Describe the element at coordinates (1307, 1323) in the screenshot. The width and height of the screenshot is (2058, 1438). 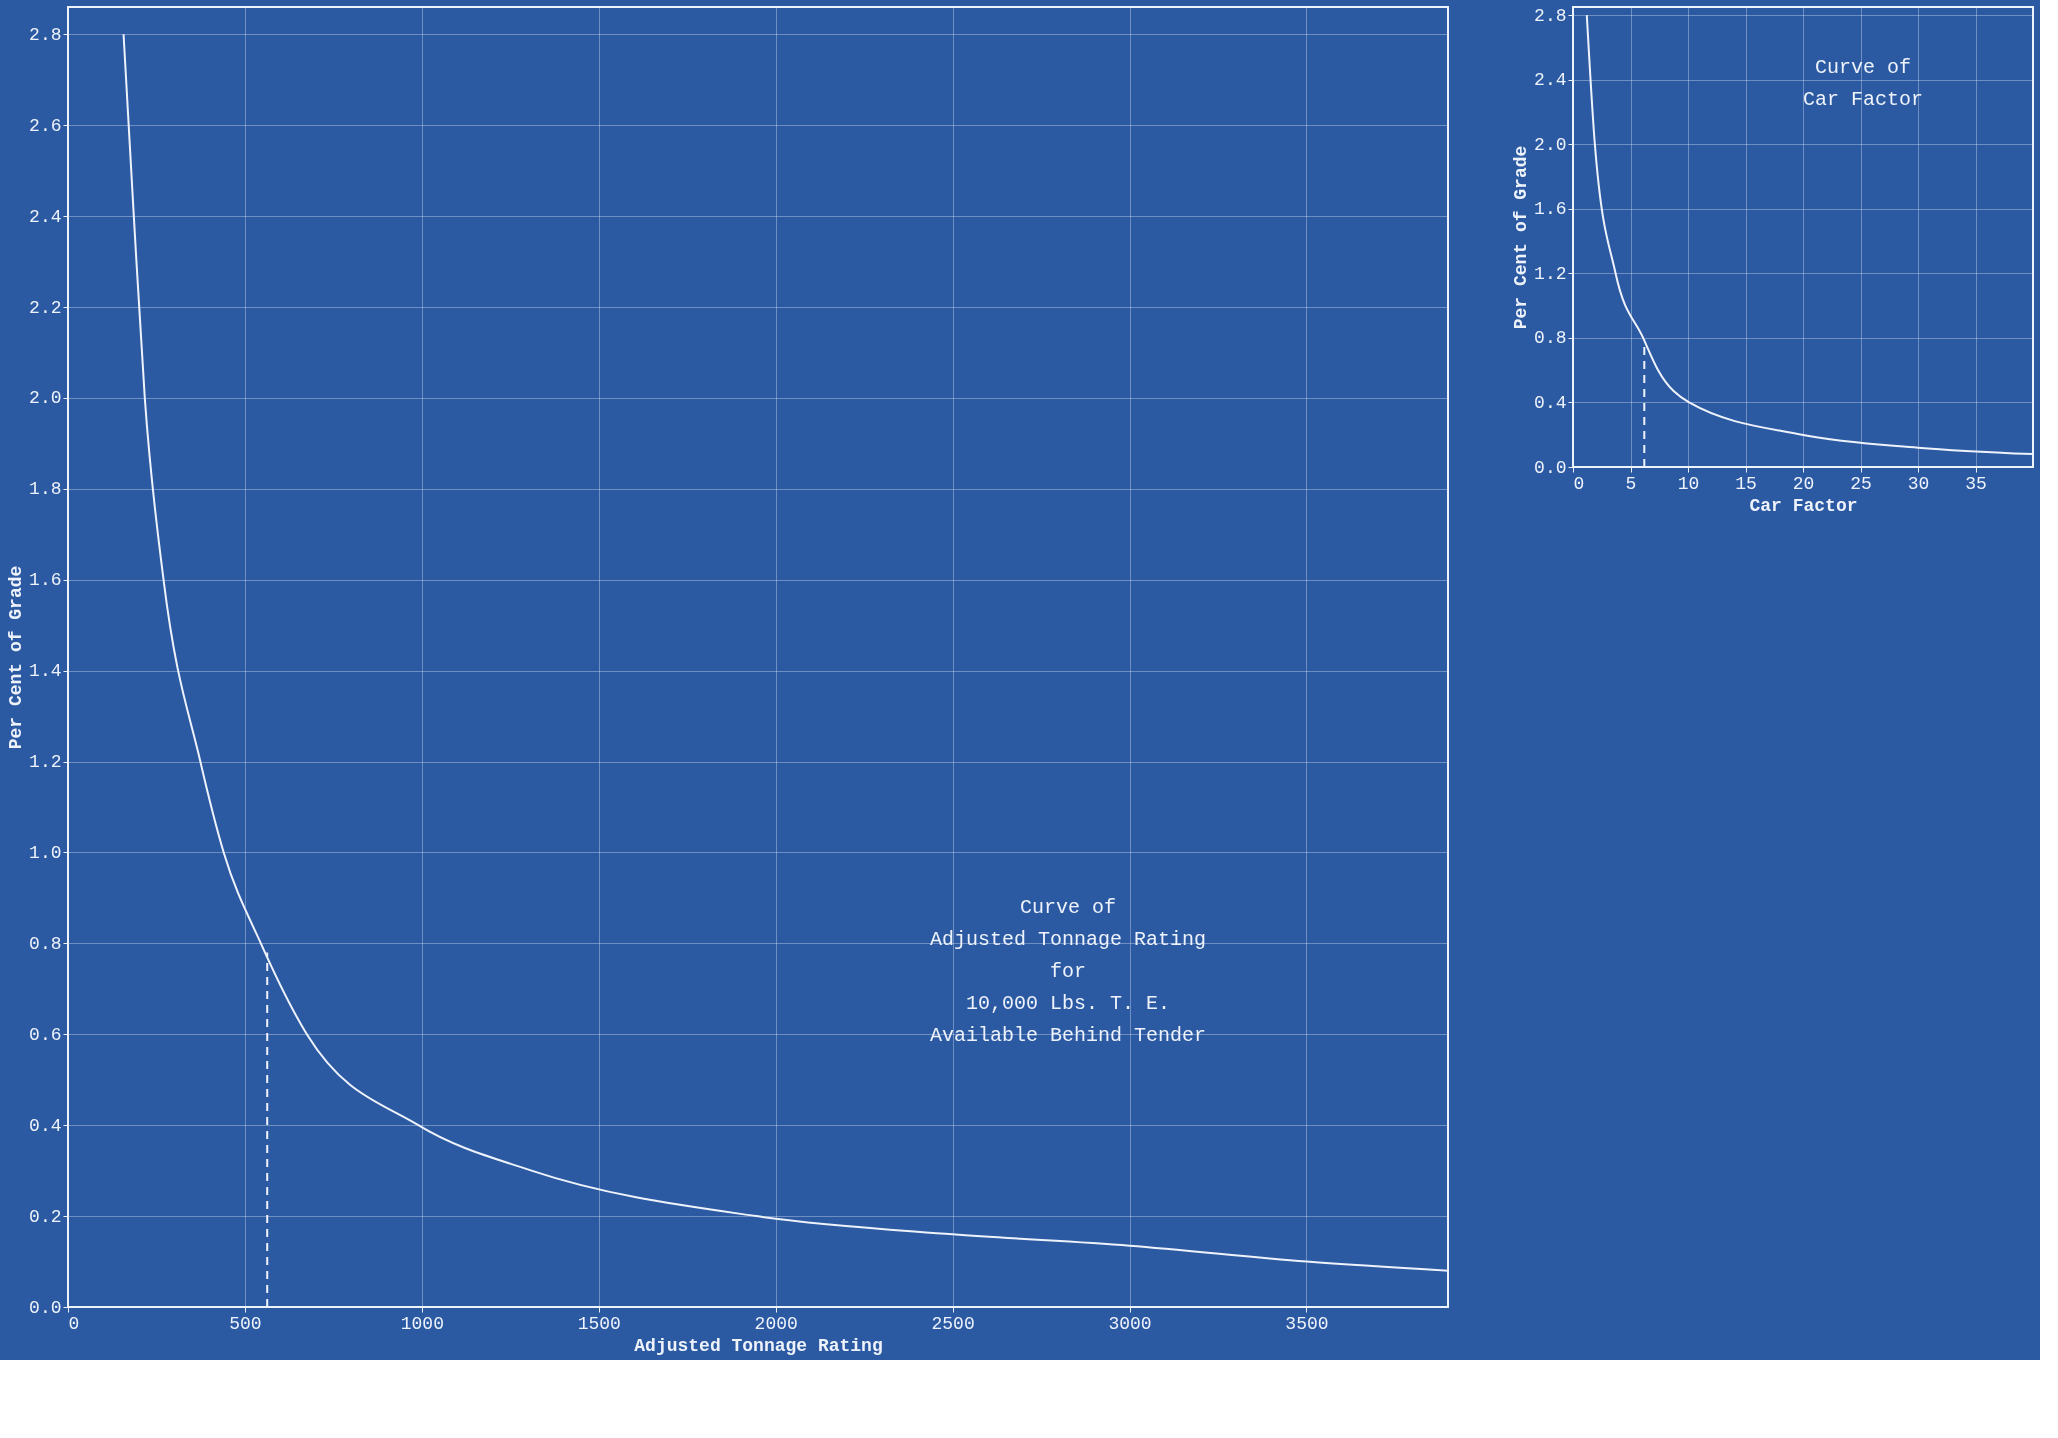
I see `x-tick-label: 3500` at that location.